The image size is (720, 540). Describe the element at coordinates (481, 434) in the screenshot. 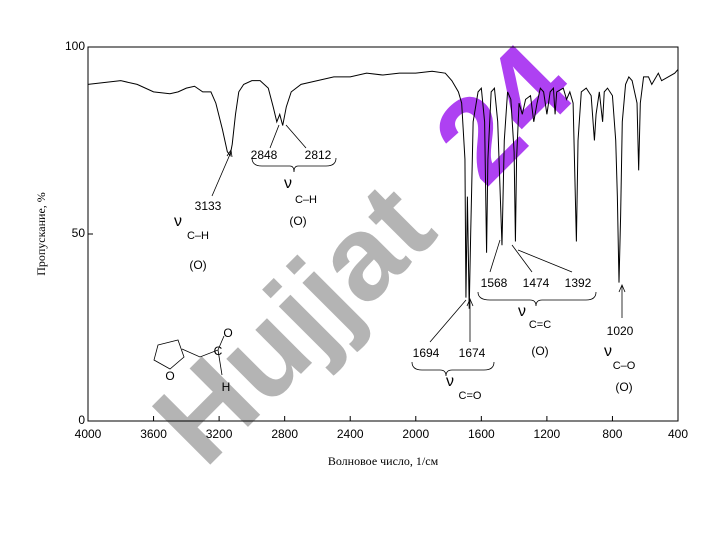

I see `x-tick-label: 1600` at that location.